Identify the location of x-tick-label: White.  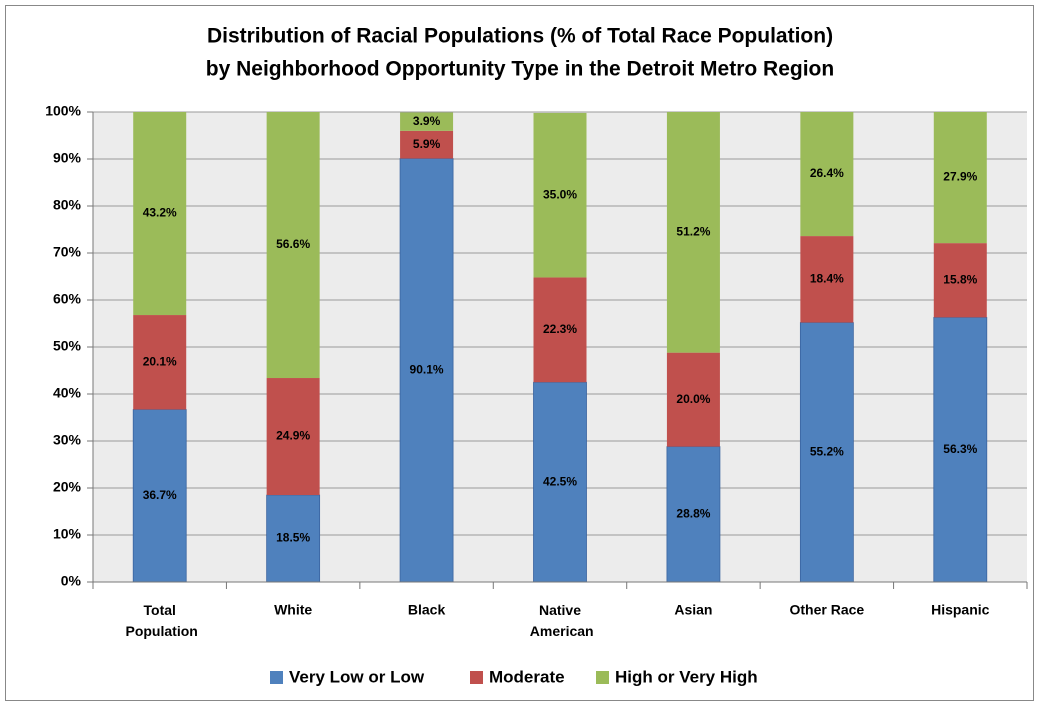
(293, 610).